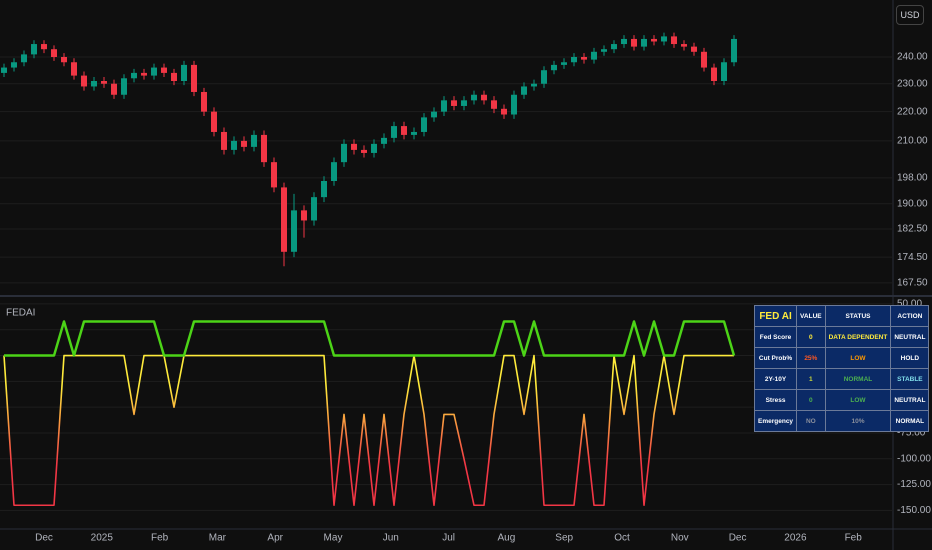 The image size is (932, 550). What do you see at coordinates (102, 538) in the screenshot?
I see `x-tick-label: 2025` at bounding box center [102, 538].